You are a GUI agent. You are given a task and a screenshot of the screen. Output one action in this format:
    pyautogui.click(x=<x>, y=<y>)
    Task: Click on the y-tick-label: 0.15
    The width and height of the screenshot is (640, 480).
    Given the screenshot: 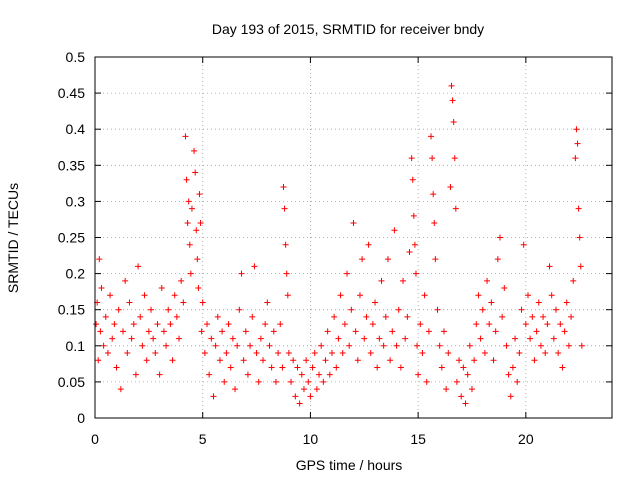 What is the action you would take?
    pyautogui.click(x=71, y=310)
    